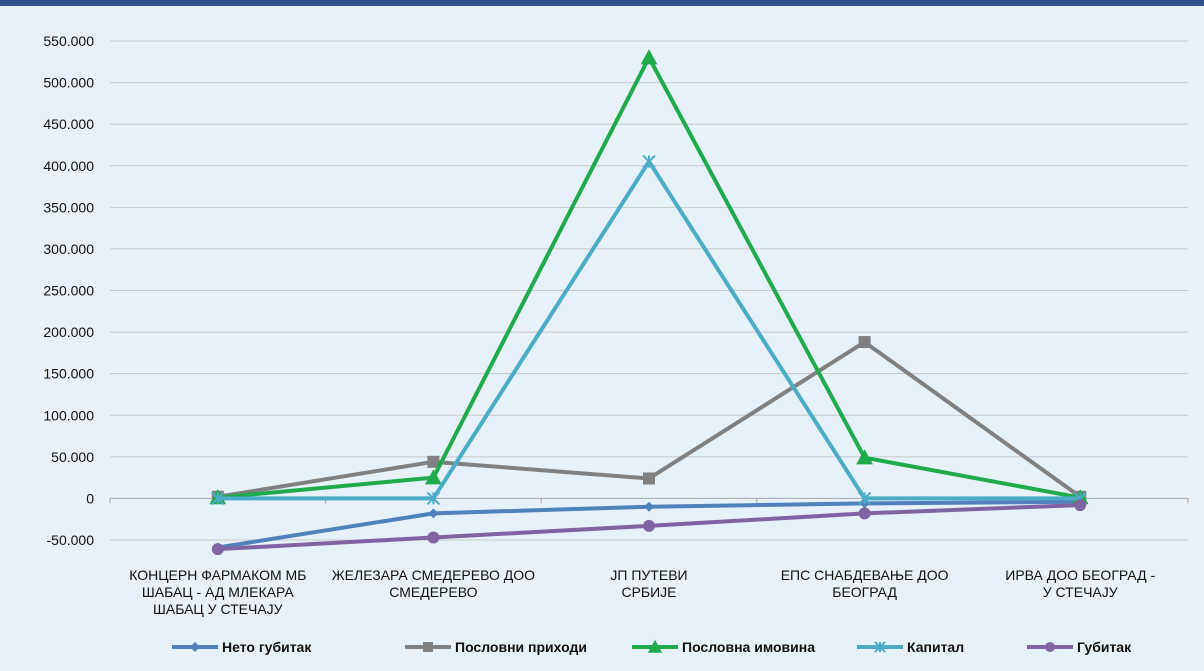 The image size is (1204, 671). I want to click on legend-item: Губитак, so click(1079, 647).